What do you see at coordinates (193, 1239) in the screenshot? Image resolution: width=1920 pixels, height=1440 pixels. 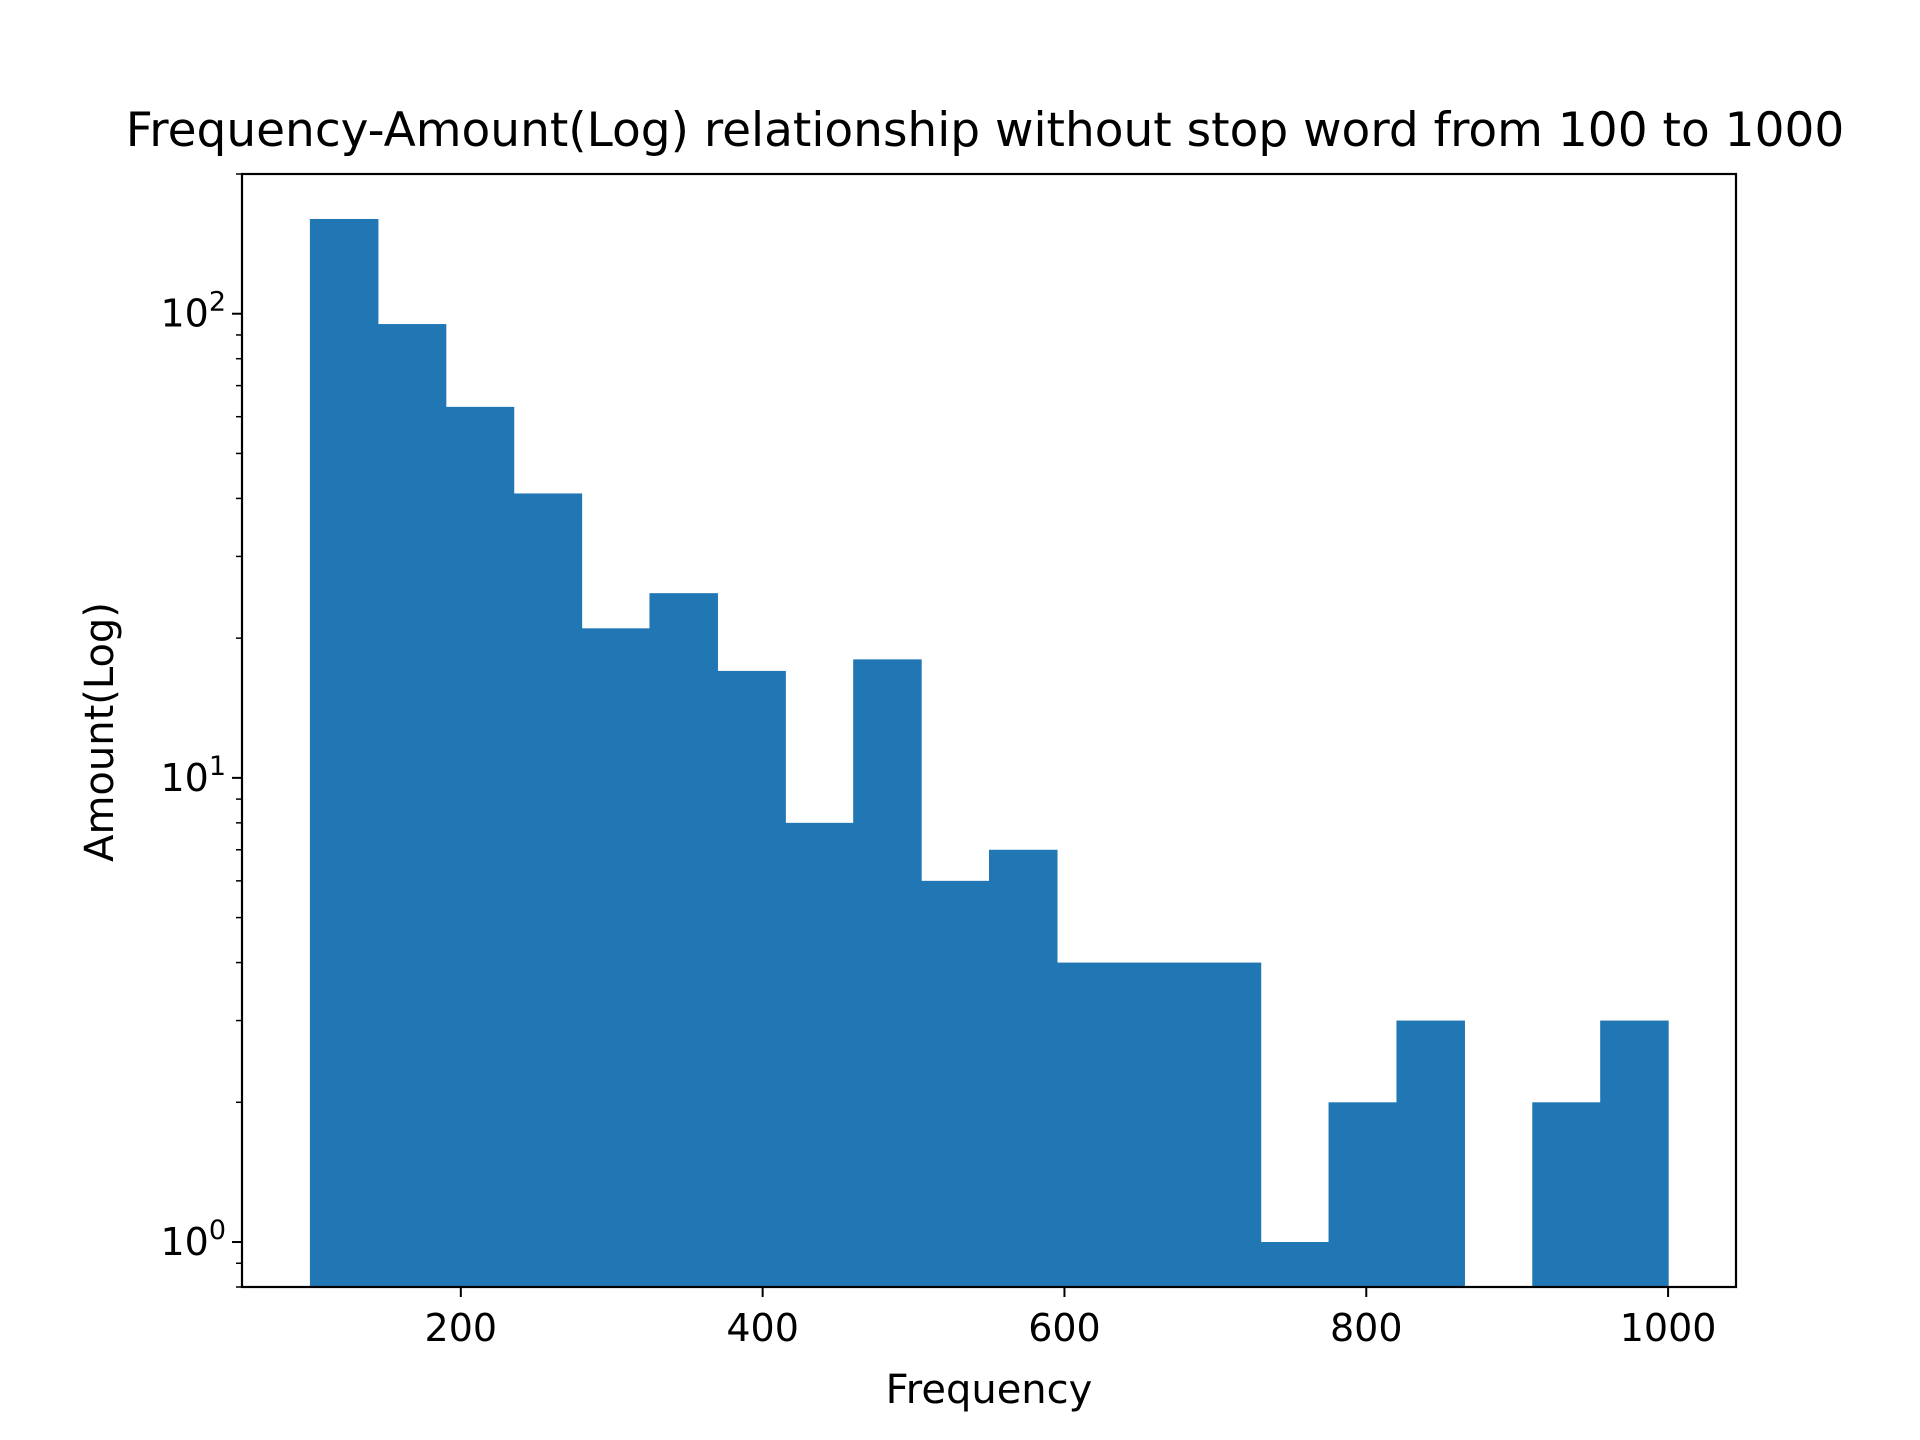 I see `y-tick-label: 10⁰` at bounding box center [193, 1239].